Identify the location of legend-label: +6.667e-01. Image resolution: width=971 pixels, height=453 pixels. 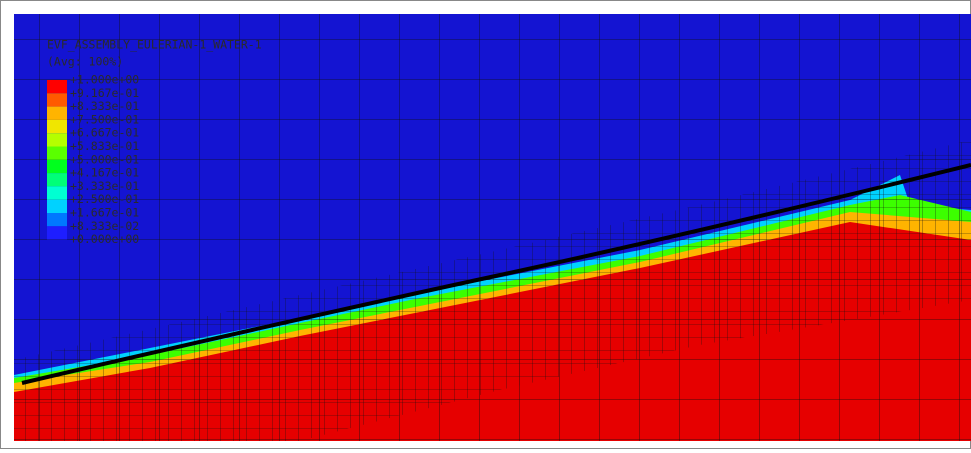
(104, 133).